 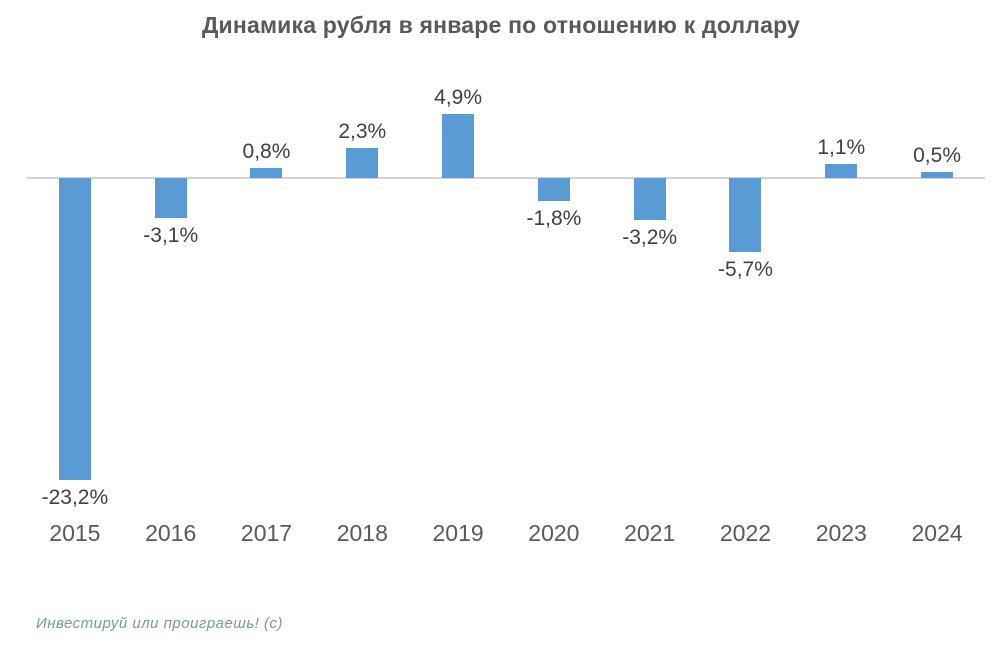 I want to click on bar-2022, so click(x=745, y=215).